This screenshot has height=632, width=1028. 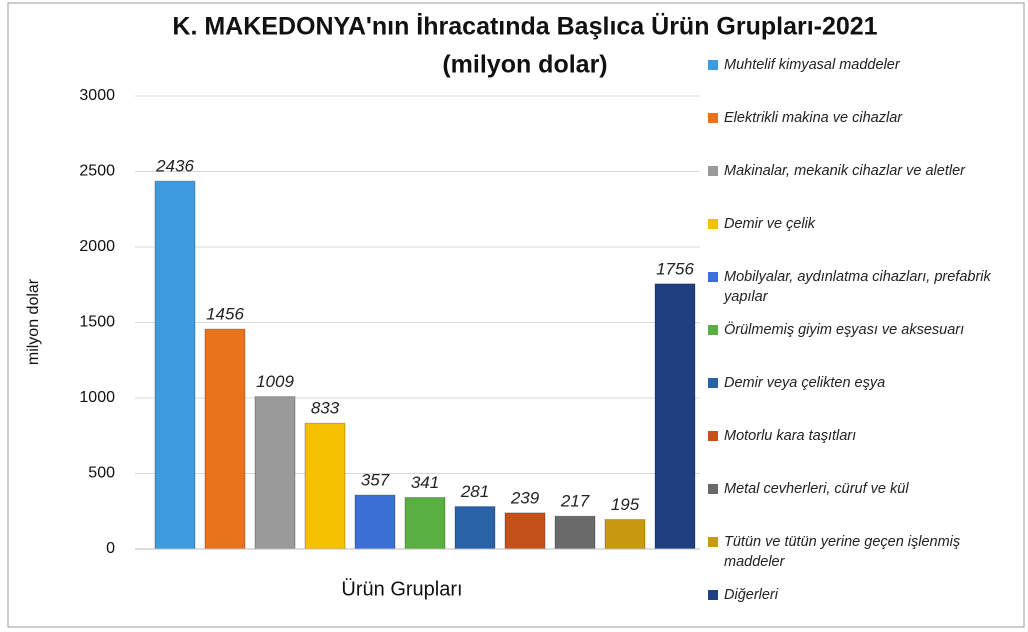 What do you see at coordinates (174, 166) in the screenshot?
I see `value-label: 2436` at bounding box center [174, 166].